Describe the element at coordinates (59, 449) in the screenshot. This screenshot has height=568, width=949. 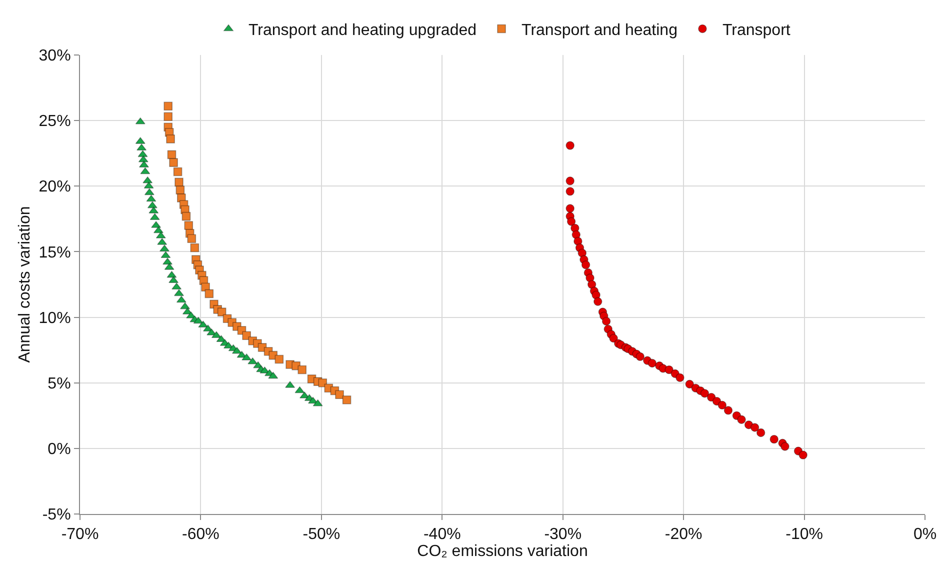
I see `y-tick-label: 0%` at that location.